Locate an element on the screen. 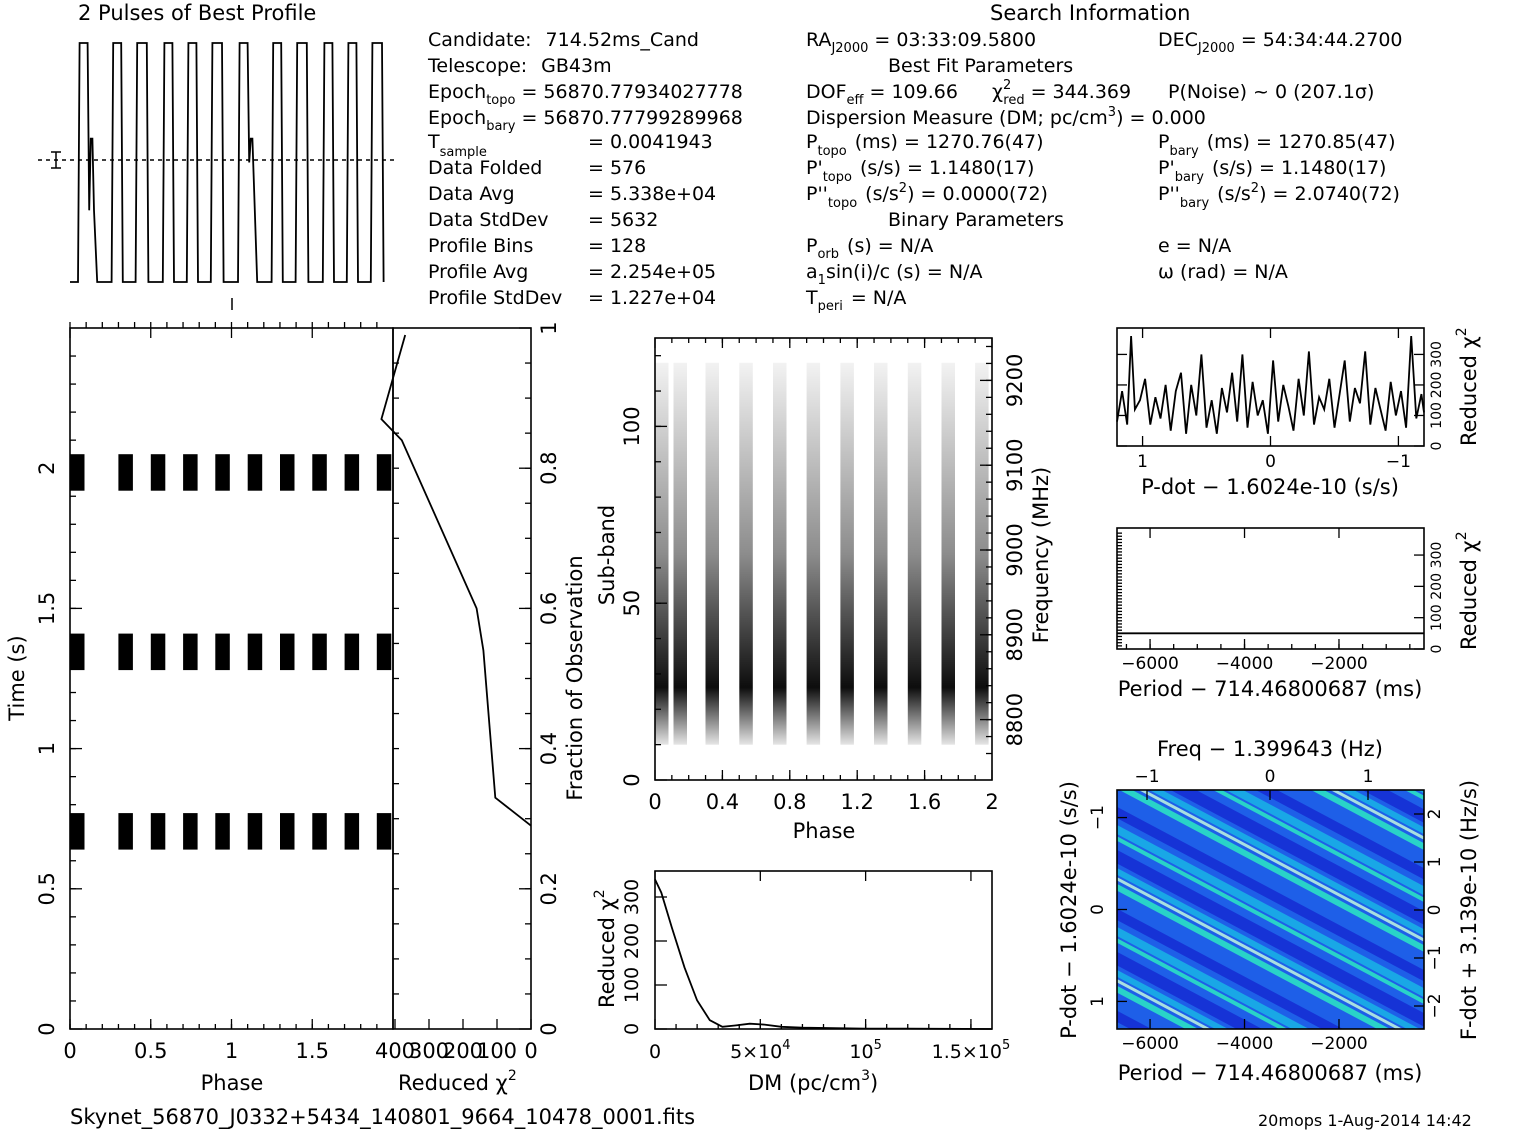 The image size is (1517, 1133). pp-top-xlabel: Freq − 1.399643 (Hz) is located at coordinates (1270, 749).